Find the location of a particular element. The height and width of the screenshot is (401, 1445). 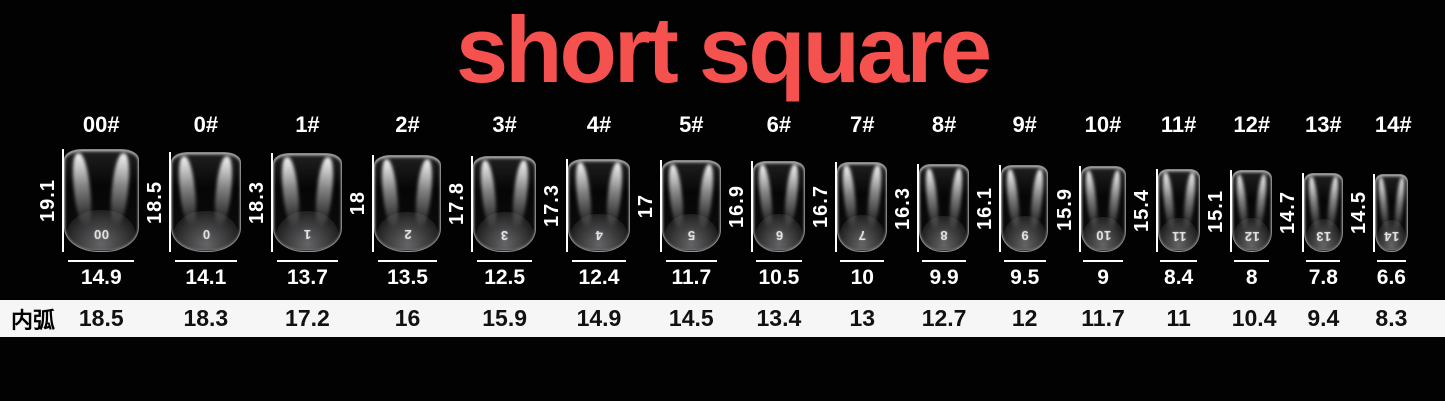

length-measure: 18.3 is located at coordinates (259, 202).